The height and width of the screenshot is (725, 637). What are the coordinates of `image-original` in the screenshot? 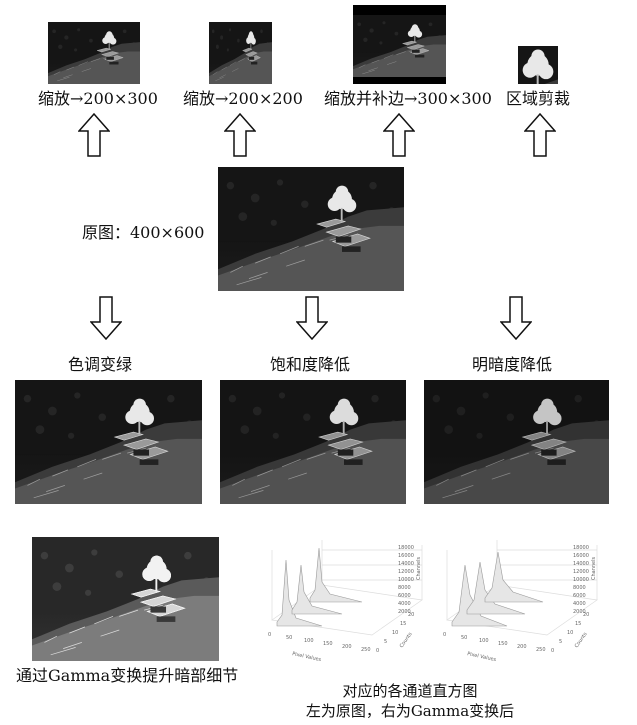 It's located at (311, 229).